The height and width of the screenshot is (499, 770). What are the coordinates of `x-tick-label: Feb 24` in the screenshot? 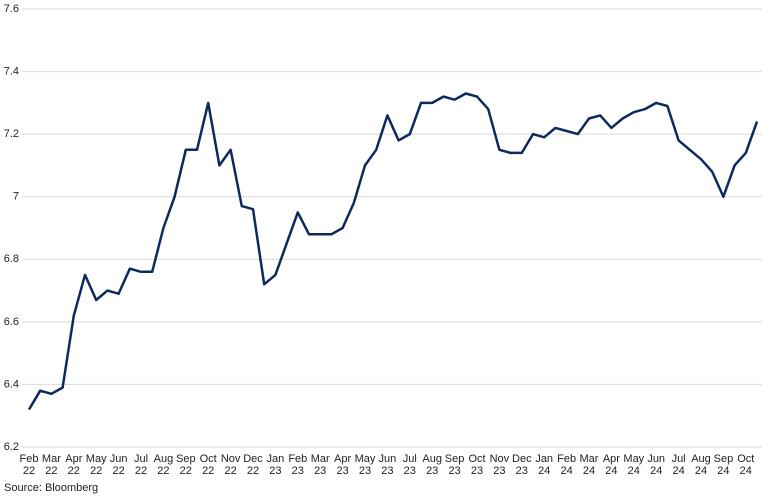 It's located at (566, 465).